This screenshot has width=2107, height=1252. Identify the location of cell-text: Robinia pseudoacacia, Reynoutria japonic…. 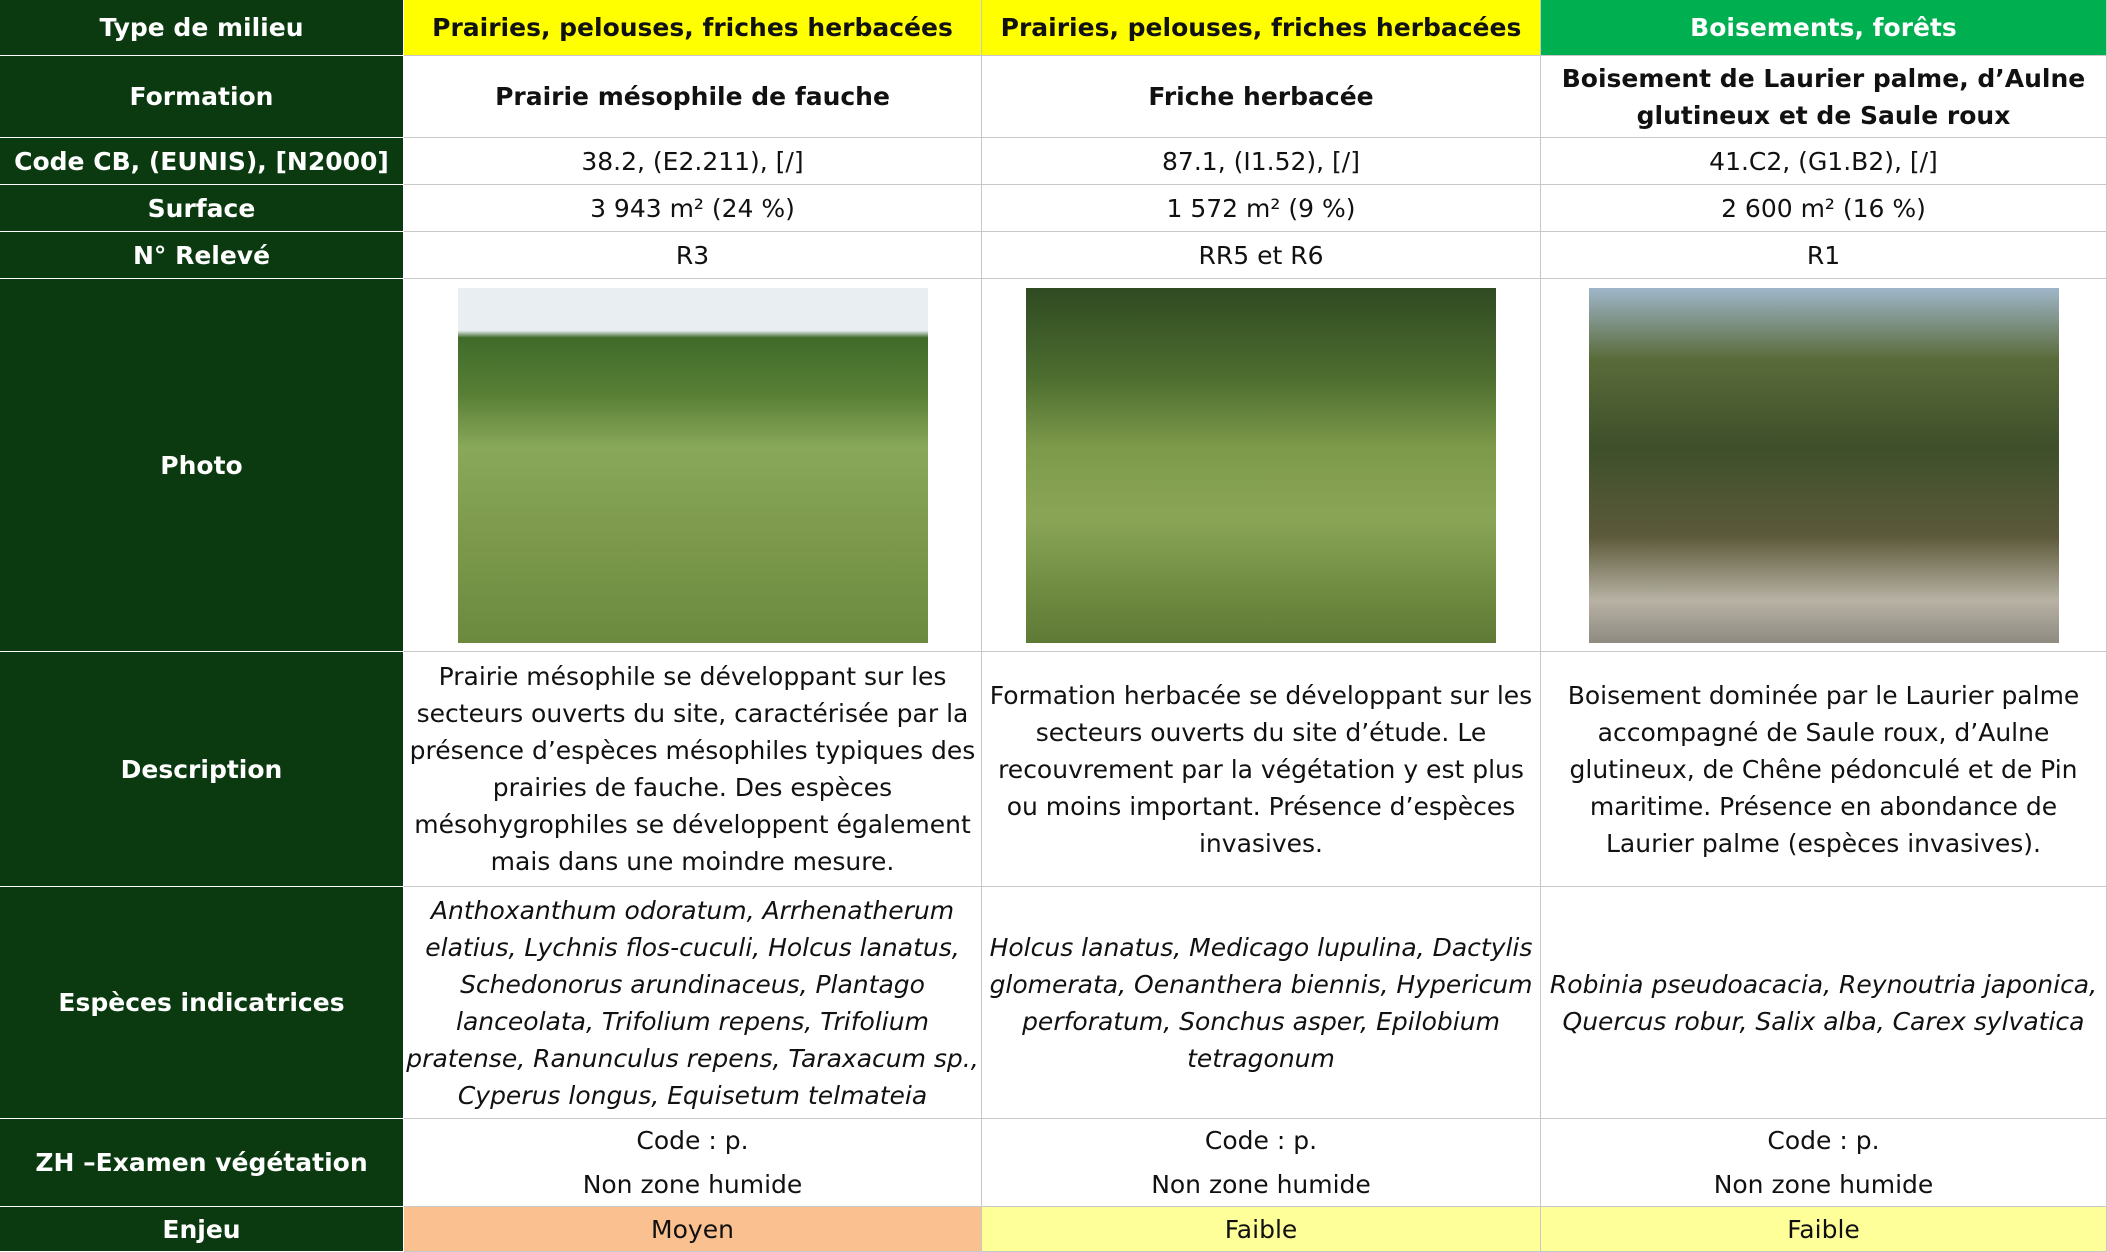
(1824, 1003).